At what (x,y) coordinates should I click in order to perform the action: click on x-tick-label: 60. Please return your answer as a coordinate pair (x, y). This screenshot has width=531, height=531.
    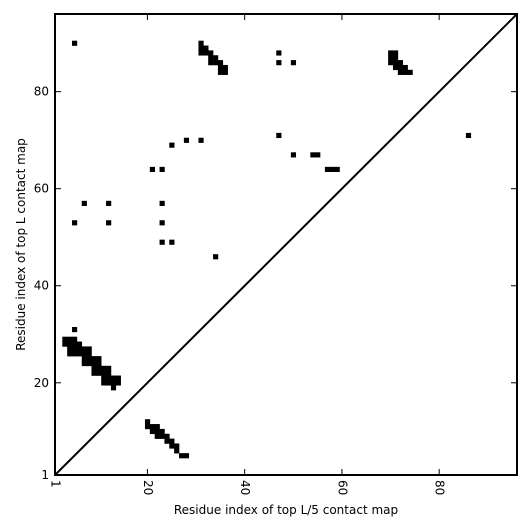
    Looking at the image, I should click on (342, 487).